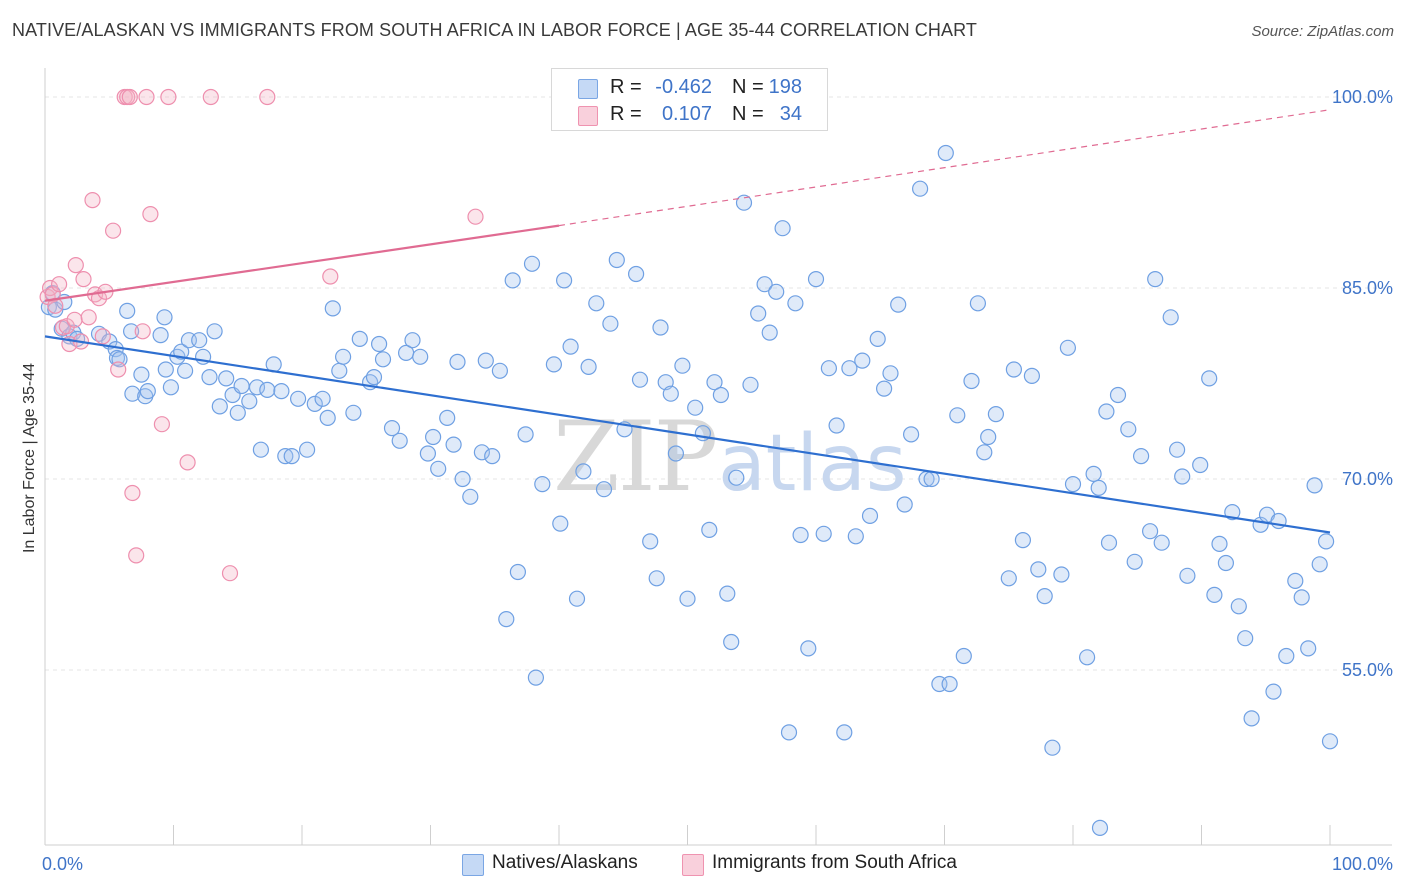 Image resolution: width=1406 pixels, height=892 pixels. I want to click on n-label: N =, so click(748, 114).